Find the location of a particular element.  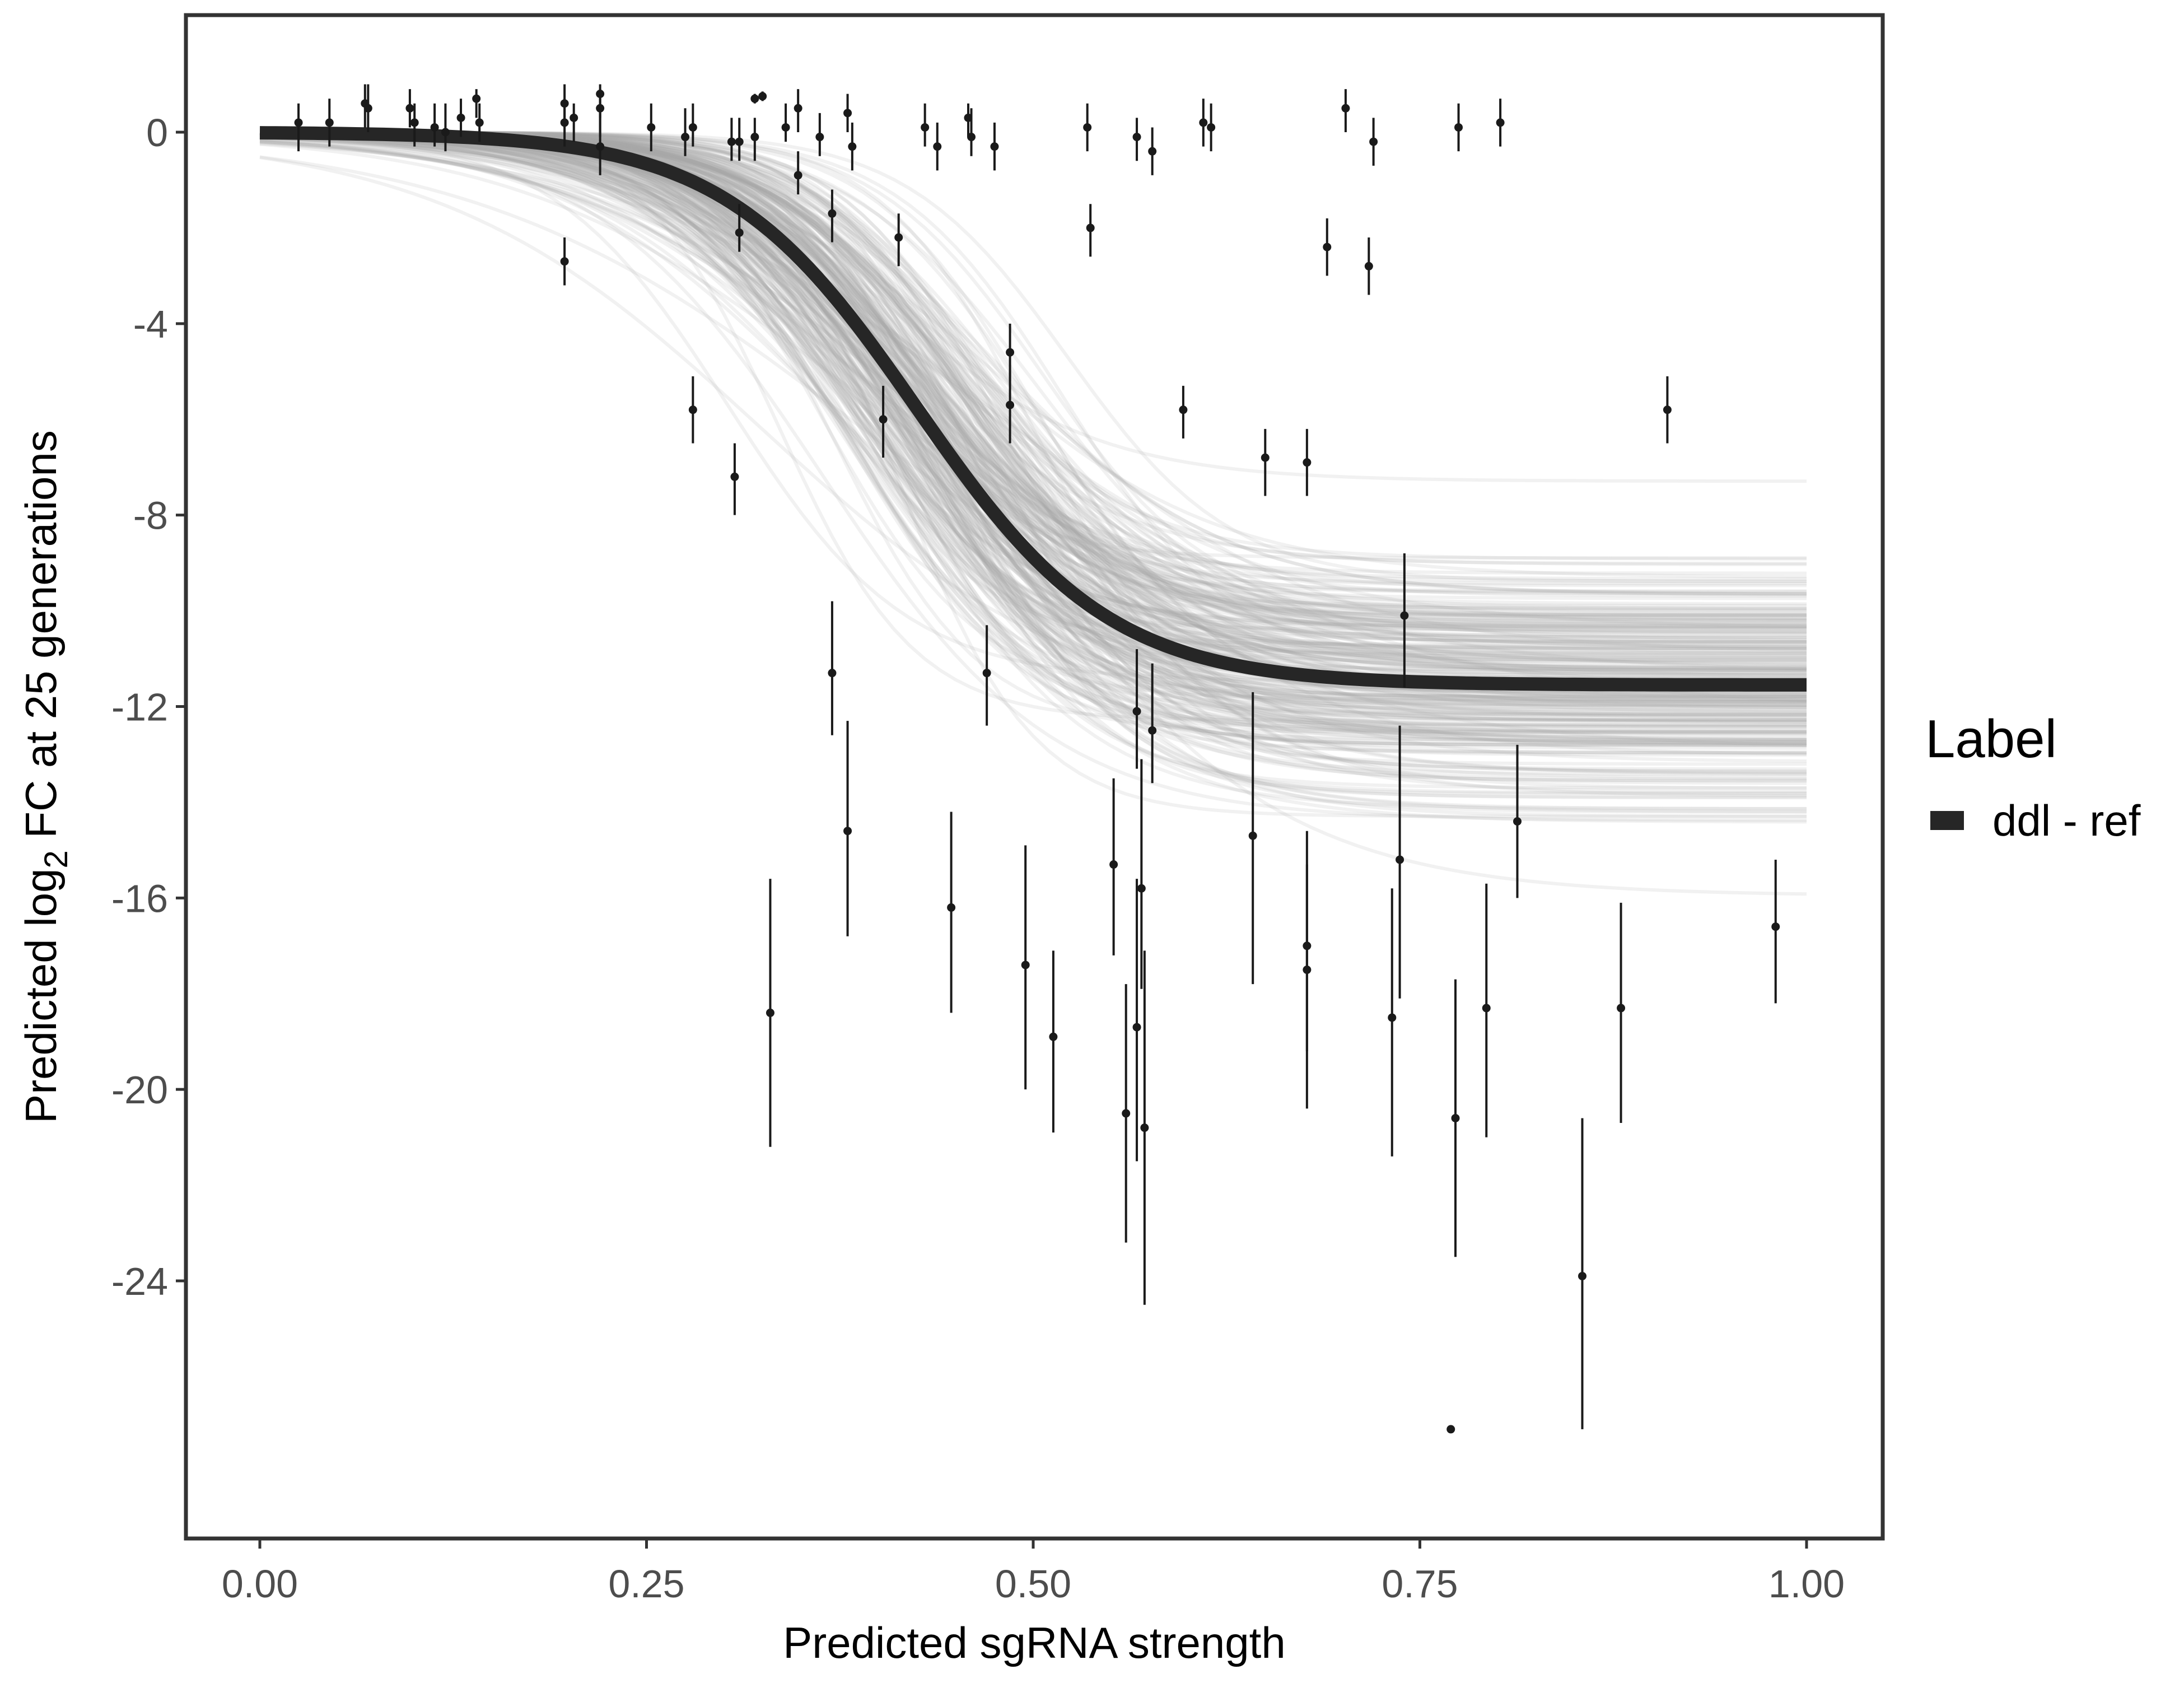

x-tick-label: 0.25 is located at coordinates (646, 1584).